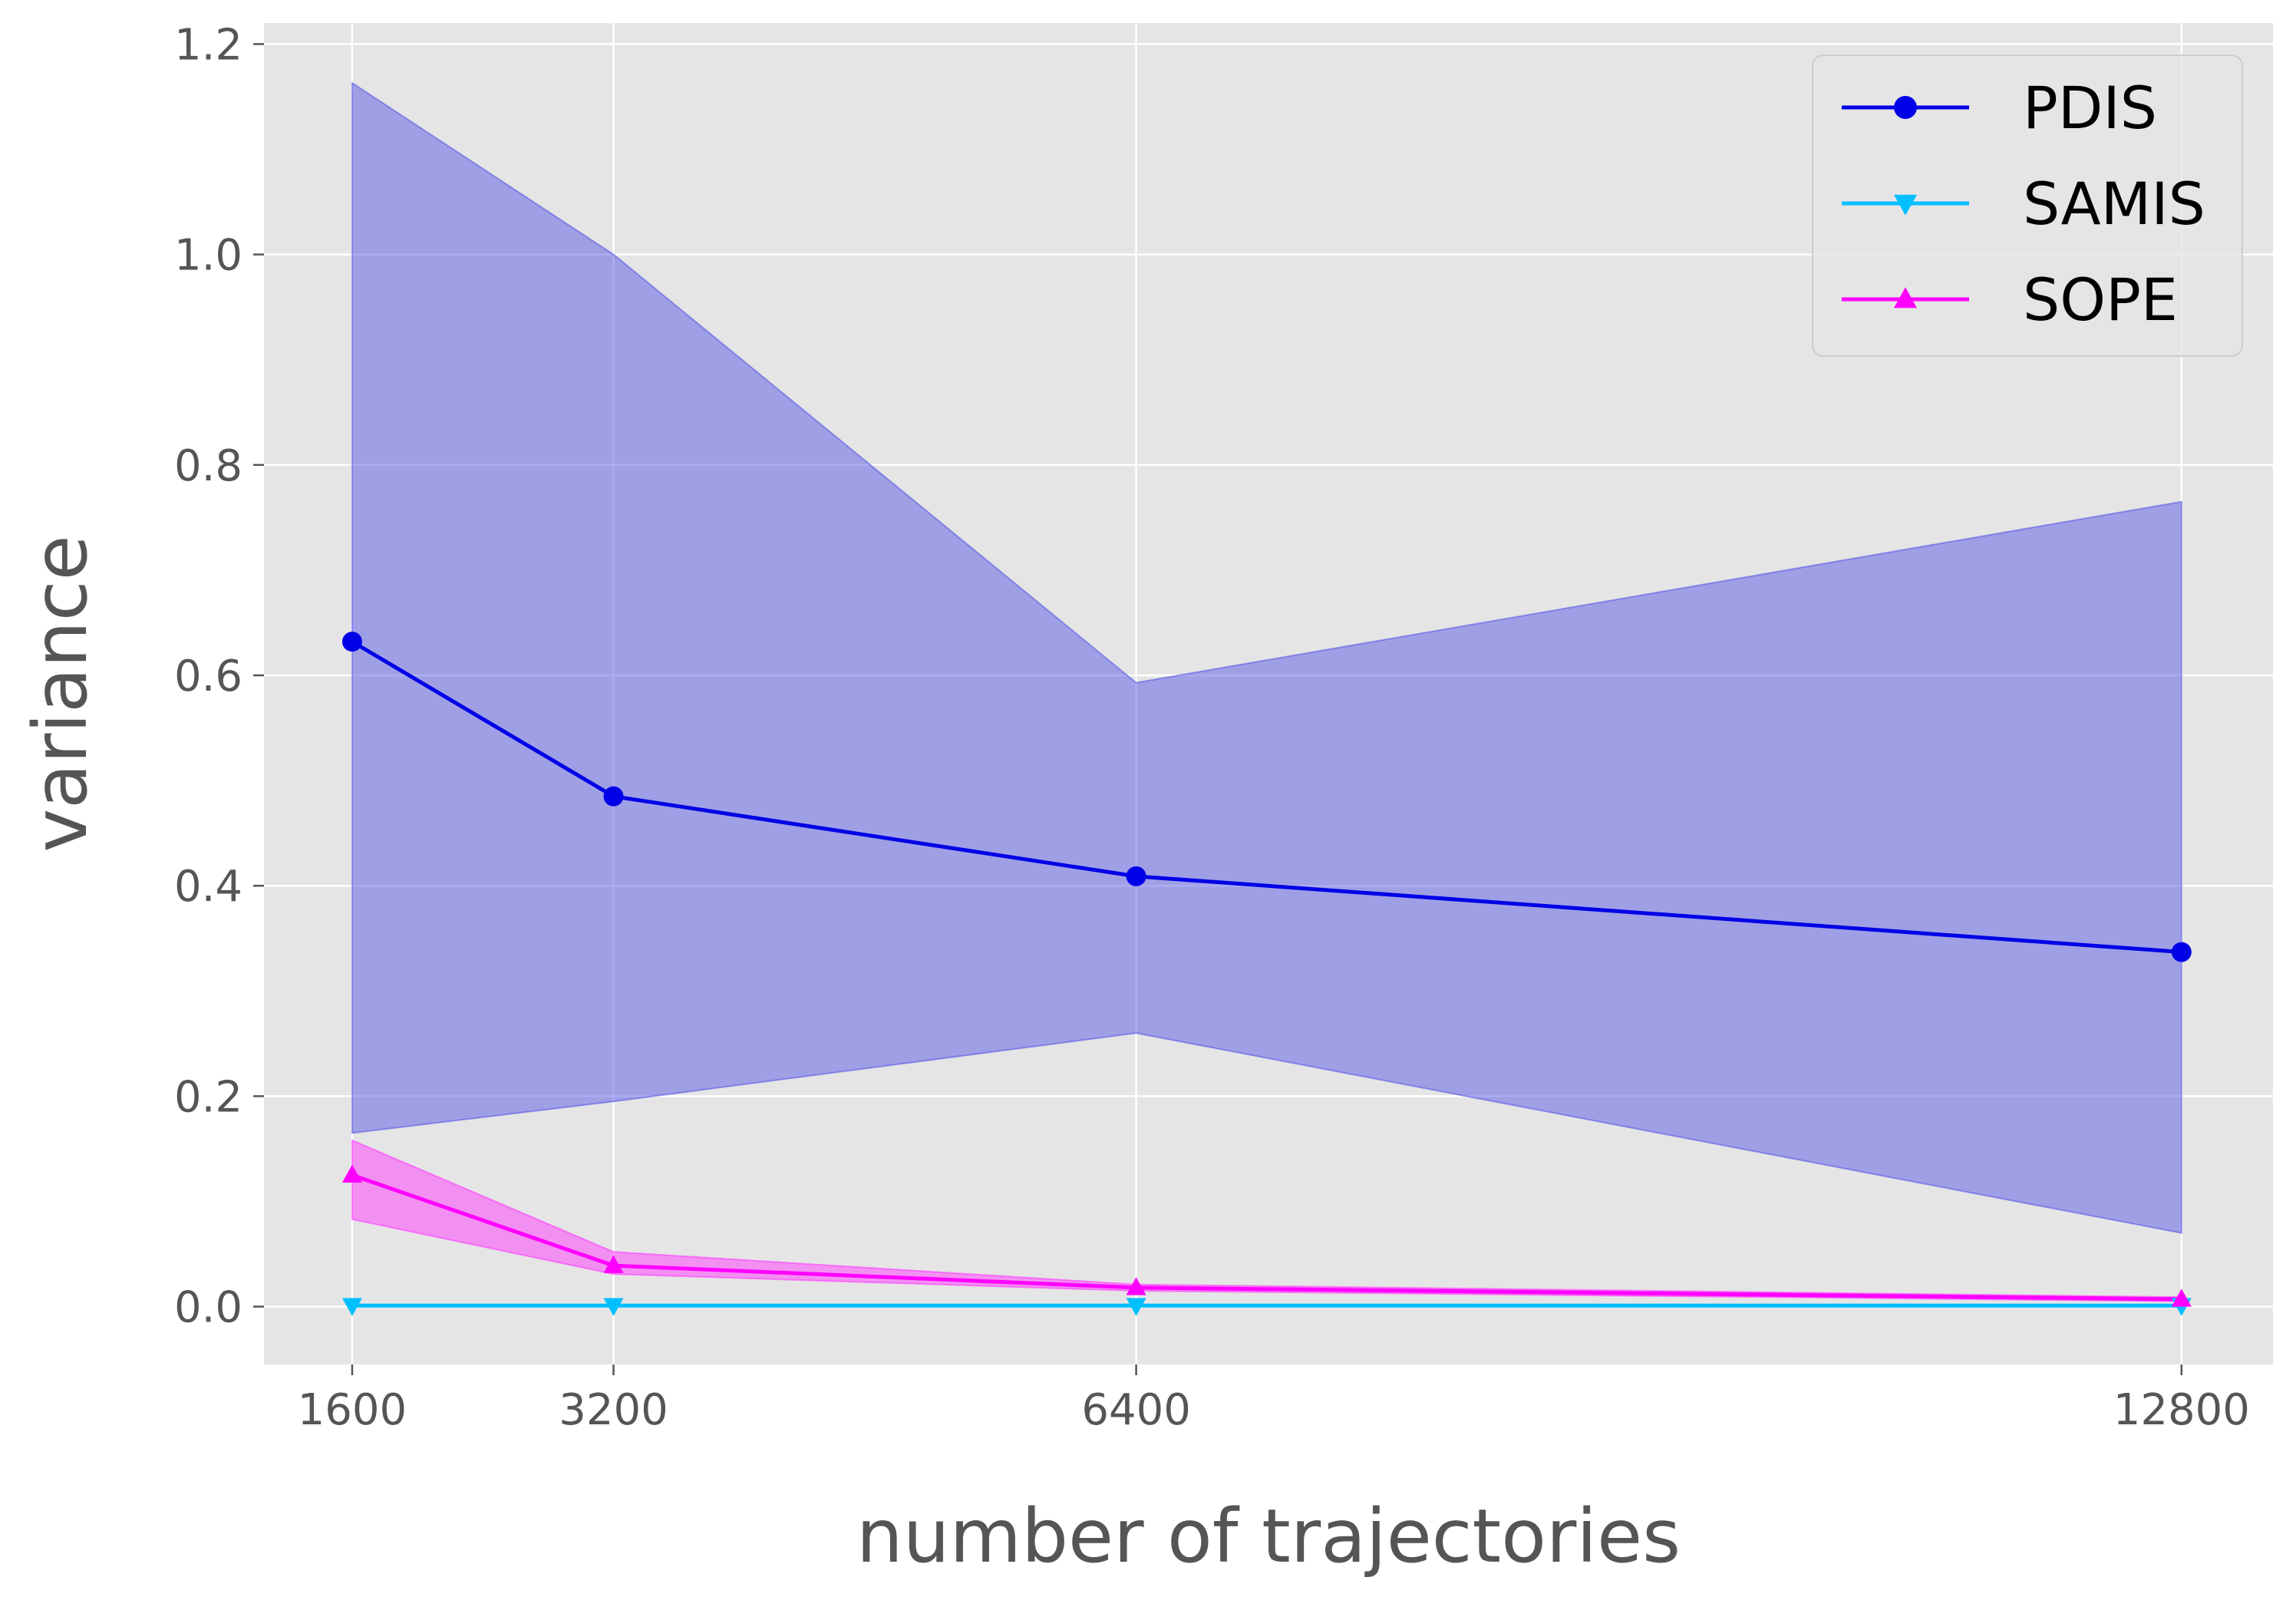 This screenshot has height=1597, width=2296. What do you see at coordinates (208, 1097) in the screenshot?
I see `y-tick-label: 0.2` at bounding box center [208, 1097].